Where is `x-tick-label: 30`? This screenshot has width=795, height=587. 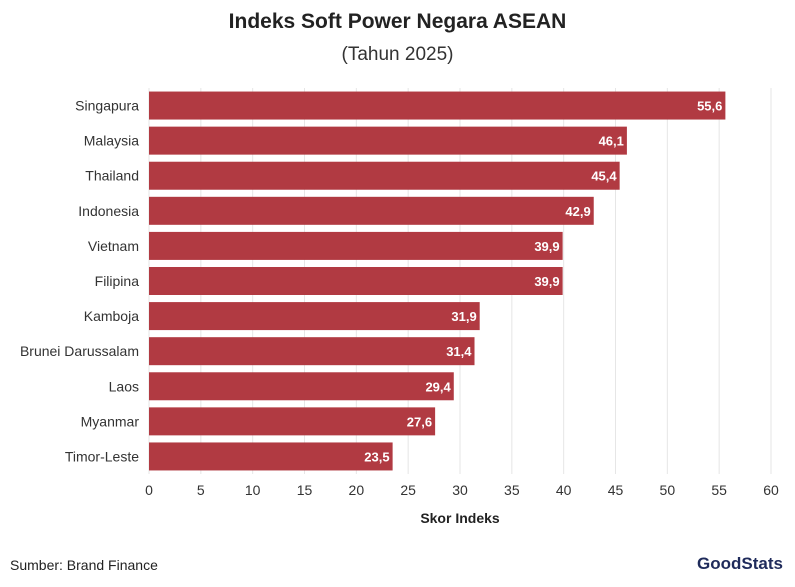 x-tick-label: 30 is located at coordinates (460, 490).